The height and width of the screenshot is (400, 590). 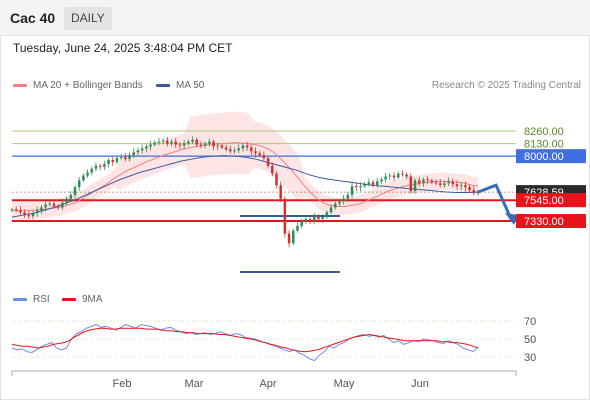 What do you see at coordinates (88, 18) in the screenshot?
I see `timeframe-badge: DAILY` at bounding box center [88, 18].